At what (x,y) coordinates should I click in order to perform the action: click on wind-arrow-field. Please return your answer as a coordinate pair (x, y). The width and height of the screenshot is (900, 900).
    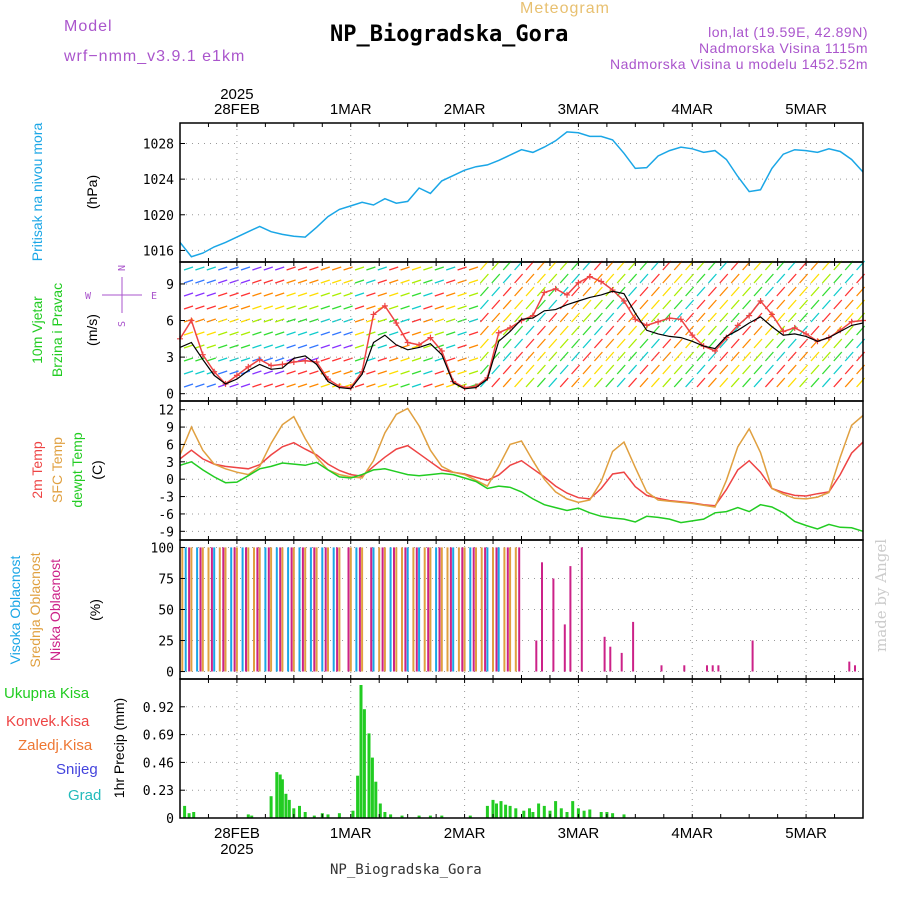
    Looking at the image, I should click on (524, 324).